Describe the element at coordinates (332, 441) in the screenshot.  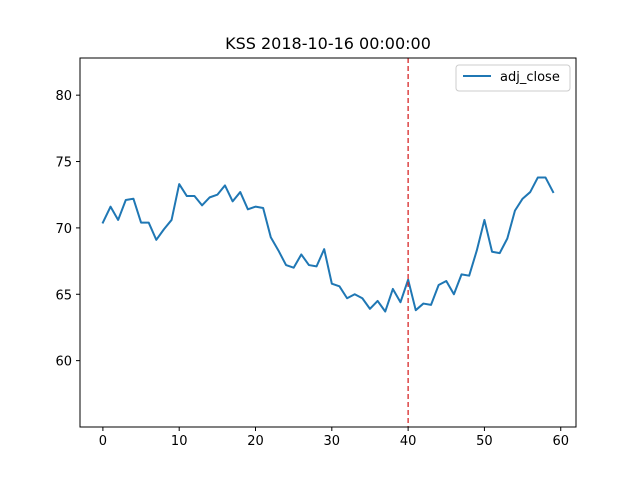
I see `x-tick-label: 30` at that location.